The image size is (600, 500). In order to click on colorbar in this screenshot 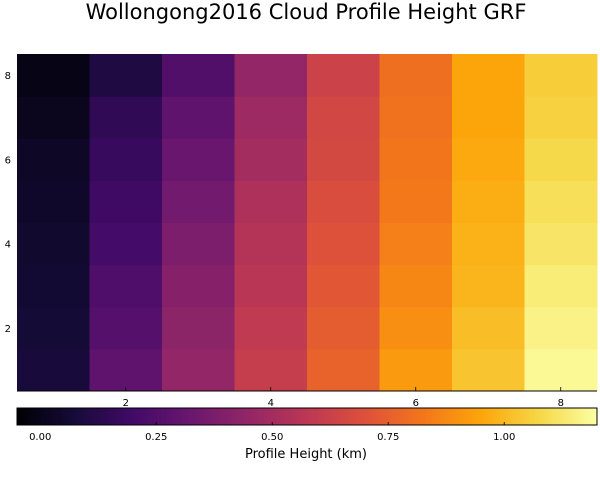, I will do `click(307, 416)`.